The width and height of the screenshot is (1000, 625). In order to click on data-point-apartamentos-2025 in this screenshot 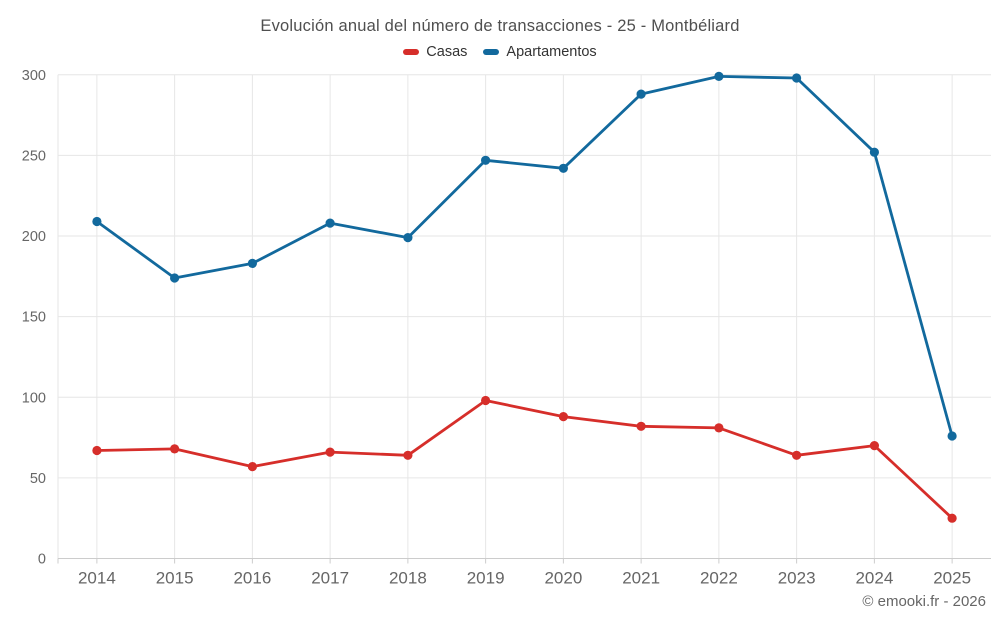, I will do `click(952, 436)`.